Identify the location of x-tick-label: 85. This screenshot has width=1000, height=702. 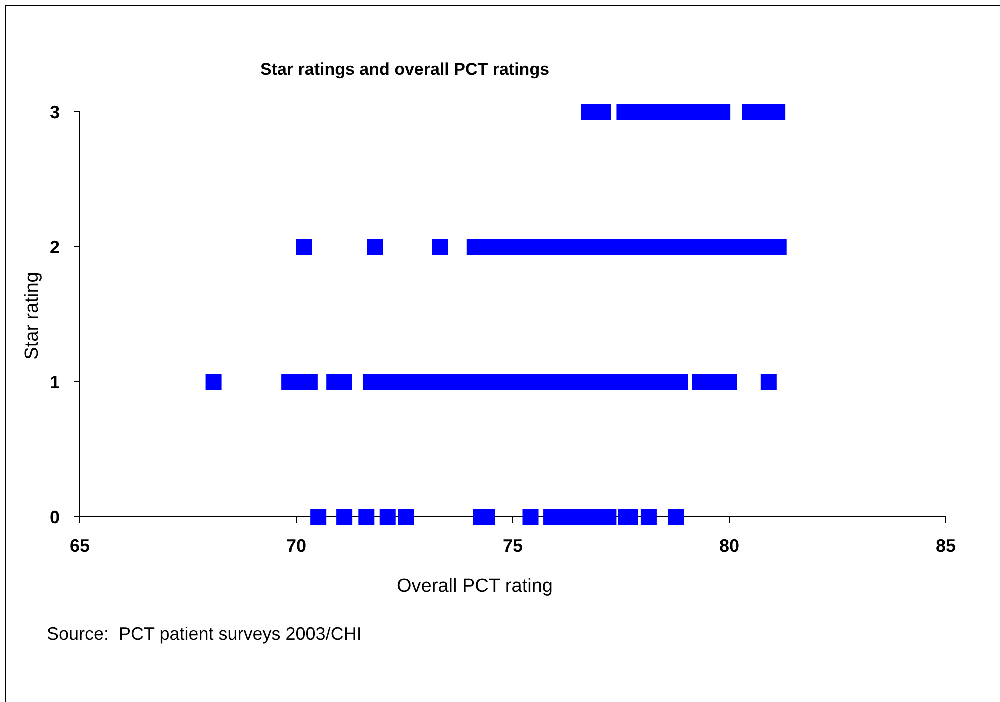
(946, 546).